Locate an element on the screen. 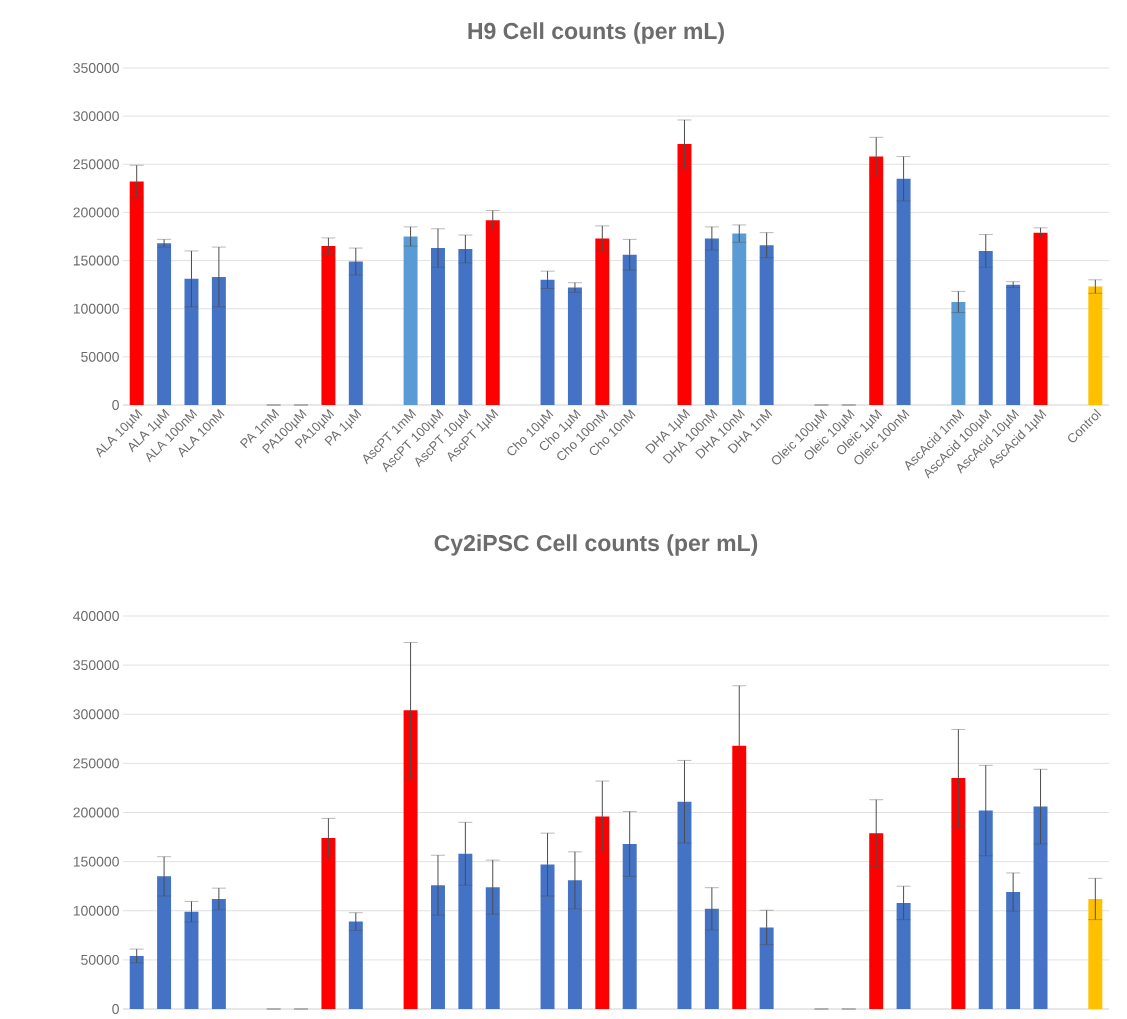 The image size is (1127, 1019). chart-title: H9 Cell counts (per mL) is located at coordinates (596, 33).